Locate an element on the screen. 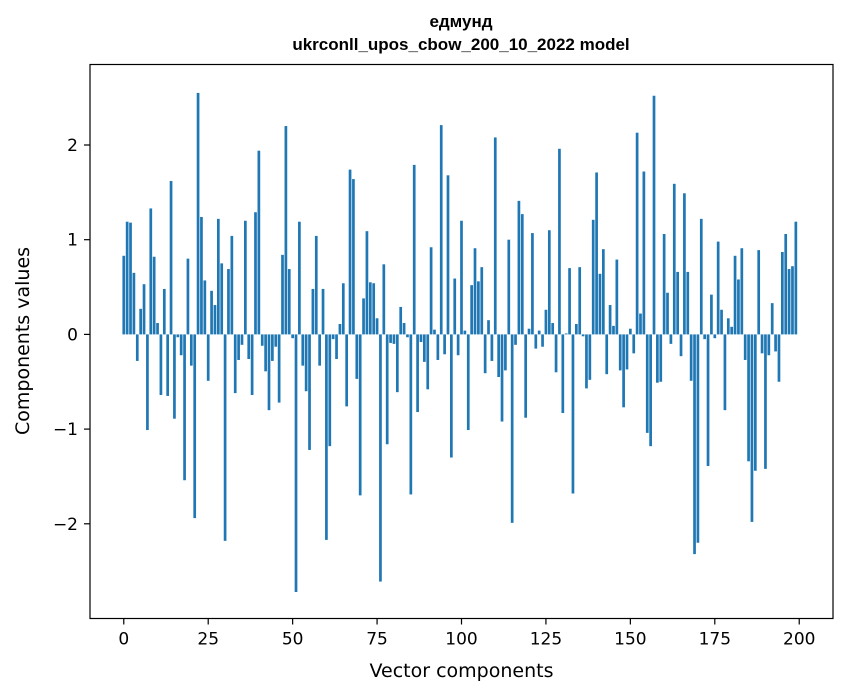  x-tick-label-7: 175 is located at coordinates (715, 640).